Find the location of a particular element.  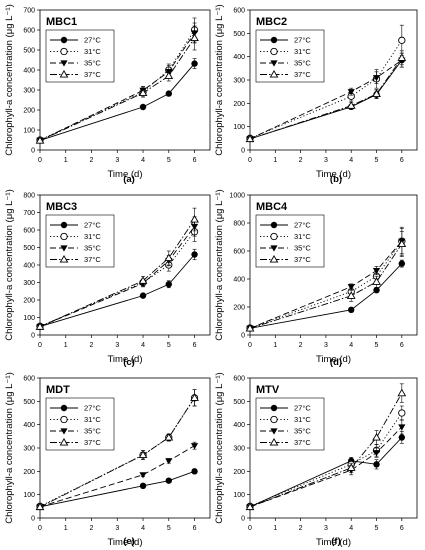

y-tick-label: 500 is located at coordinates (29, 51).